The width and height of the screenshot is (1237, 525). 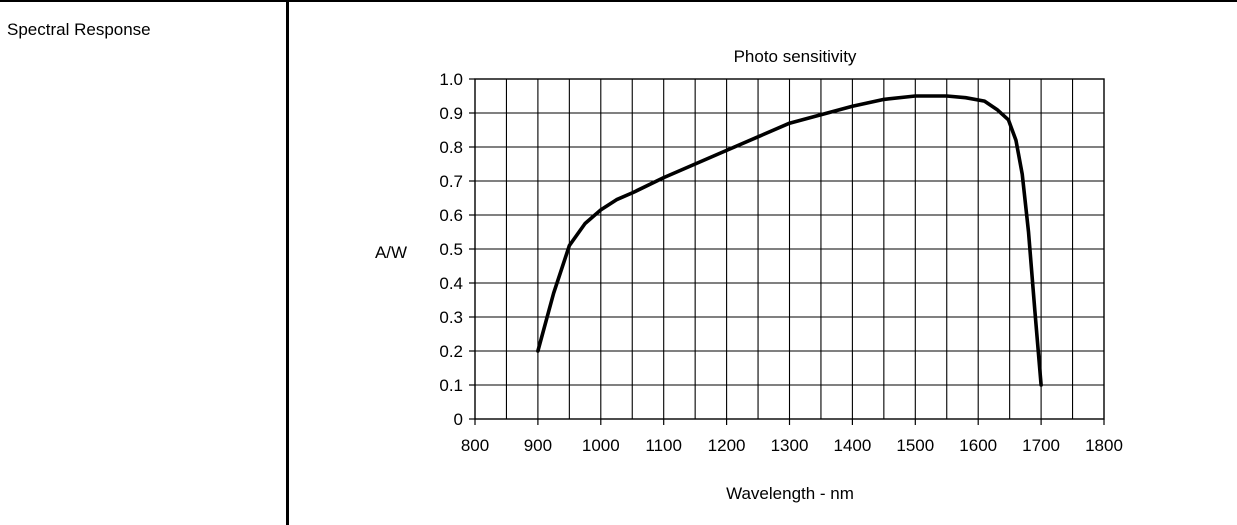 What do you see at coordinates (1104, 445) in the screenshot?
I see `x-tick-label: 1800` at bounding box center [1104, 445].